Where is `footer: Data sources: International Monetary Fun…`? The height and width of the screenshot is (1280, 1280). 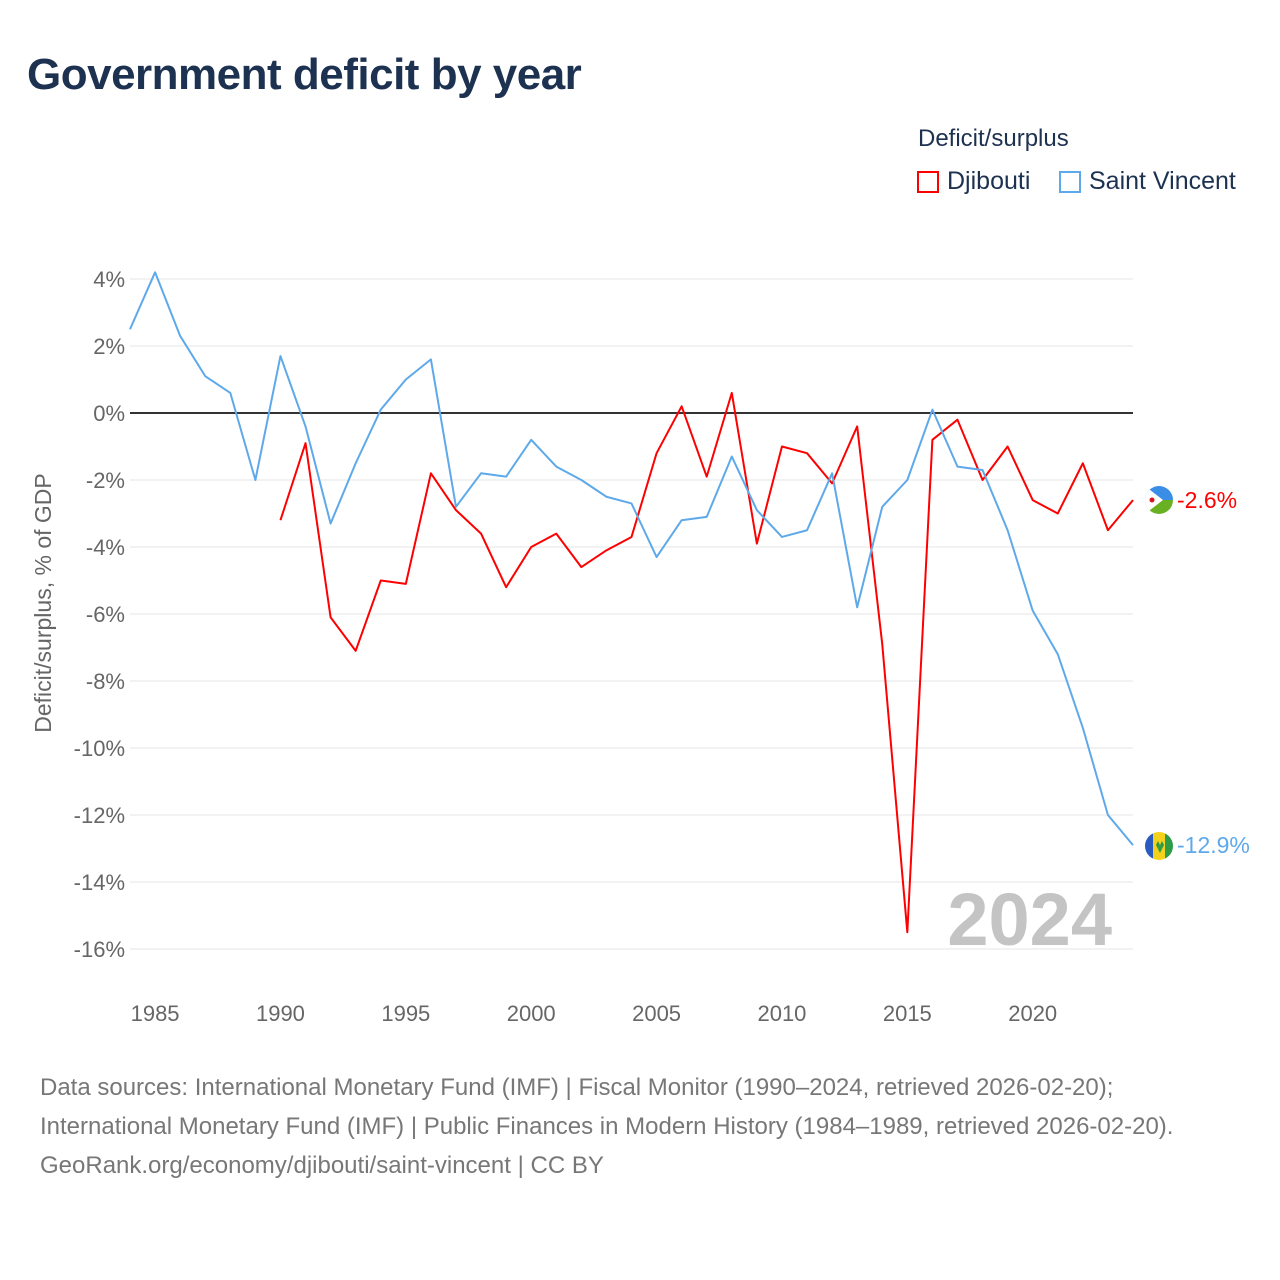 footer: Data sources: International Monetary Fun… is located at coordinates (640, 1126).